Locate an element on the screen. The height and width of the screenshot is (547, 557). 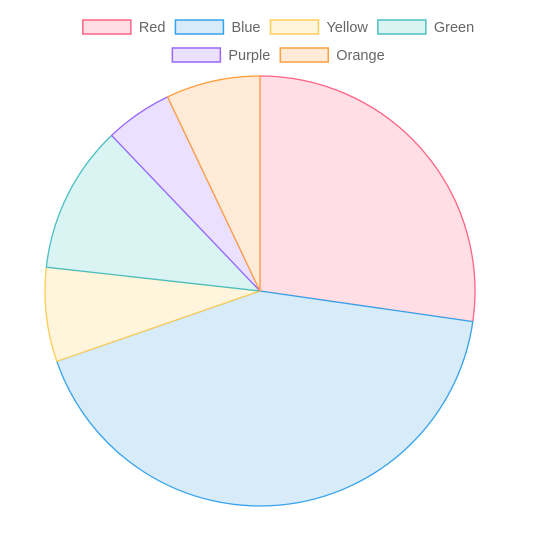
legend-label-yellow: Yellow is located at coordinates (347, 28).